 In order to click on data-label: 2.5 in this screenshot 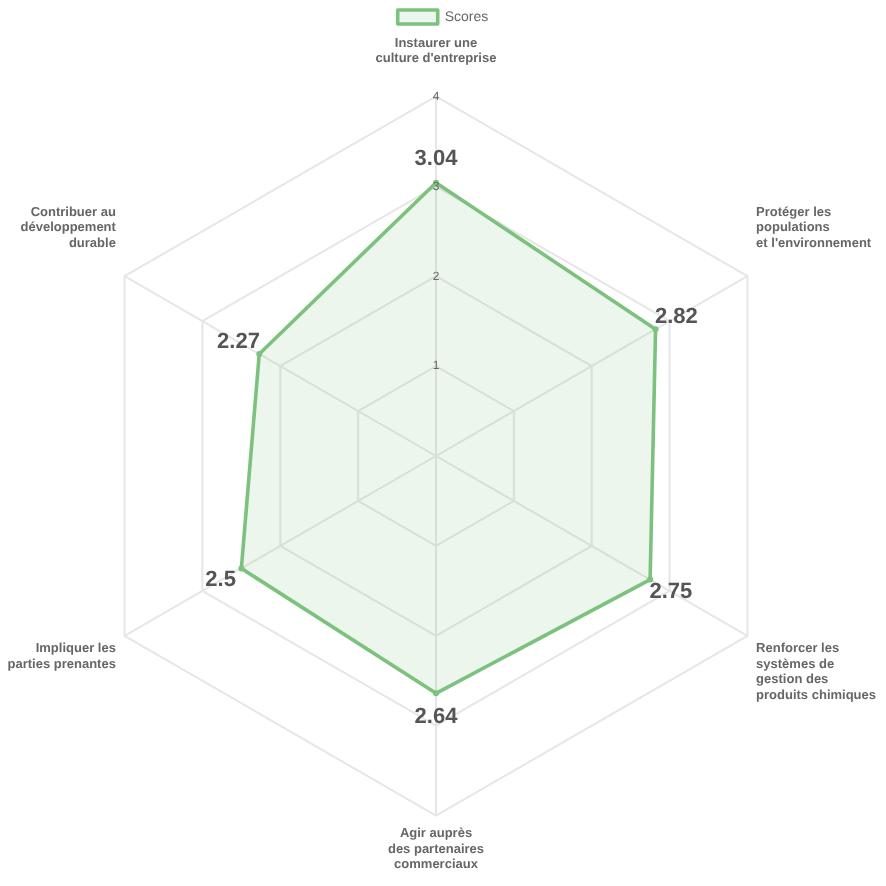, I will do `click(220, 580)`.